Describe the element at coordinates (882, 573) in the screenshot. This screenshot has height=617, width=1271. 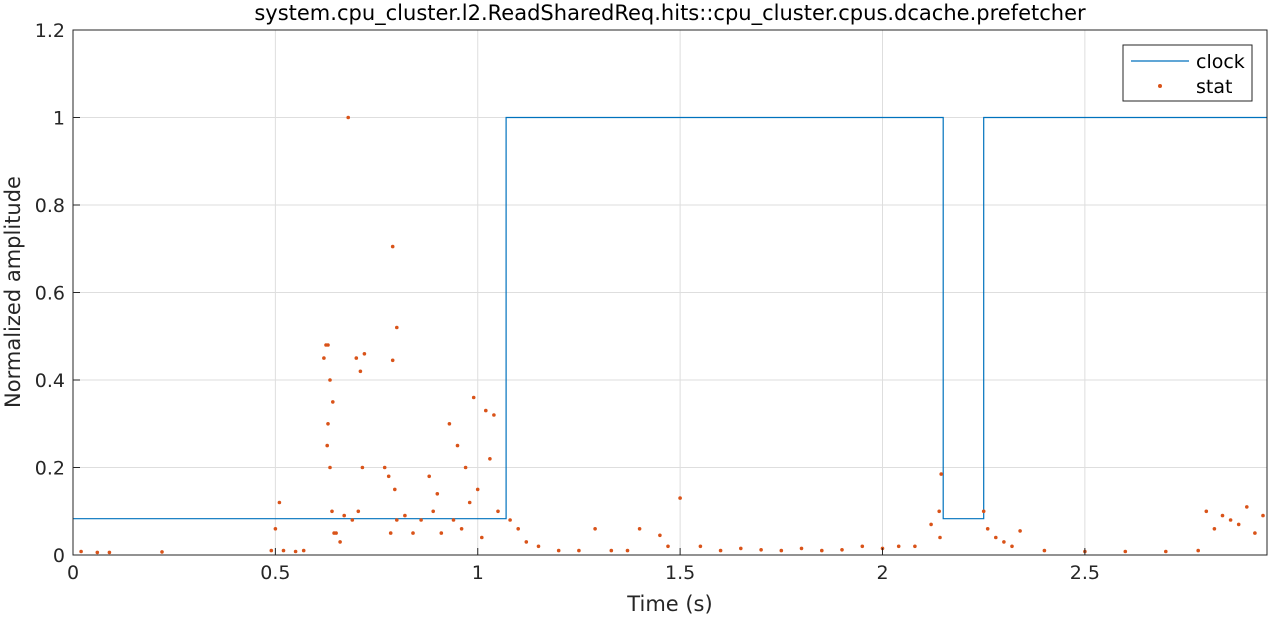
I see `x-tick-label: 2` at that location.